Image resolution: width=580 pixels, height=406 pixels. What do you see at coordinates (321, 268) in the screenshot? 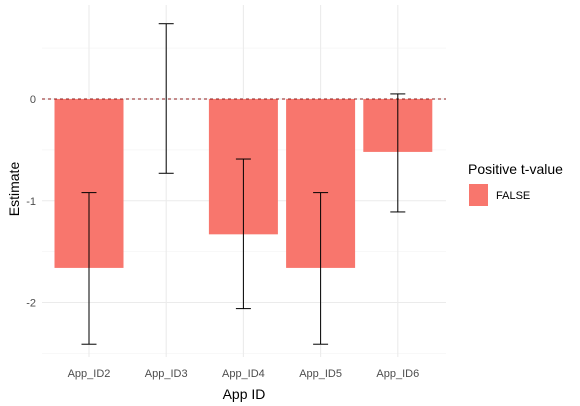
I see `error-bar-app-id5` at bounding box center [321, 268].